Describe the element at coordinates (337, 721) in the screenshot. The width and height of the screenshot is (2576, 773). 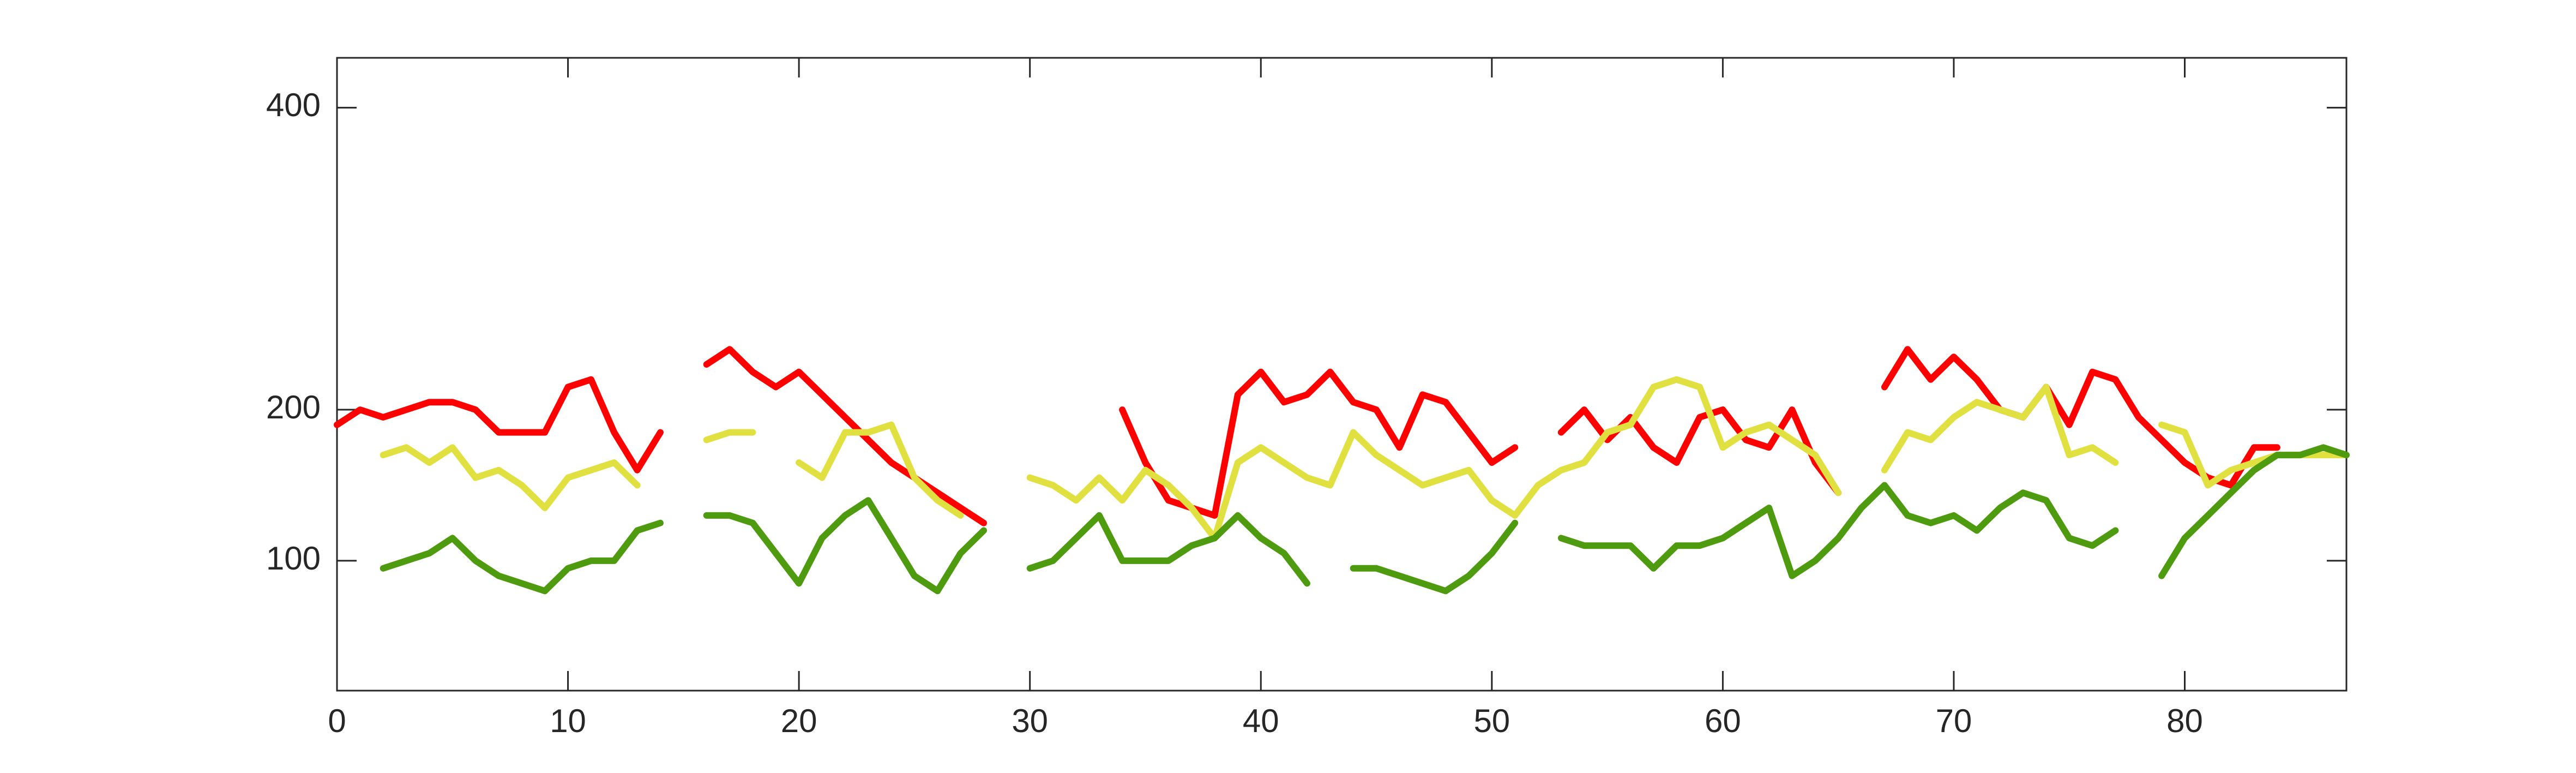
I see `x-tick-label: 0` at that location.